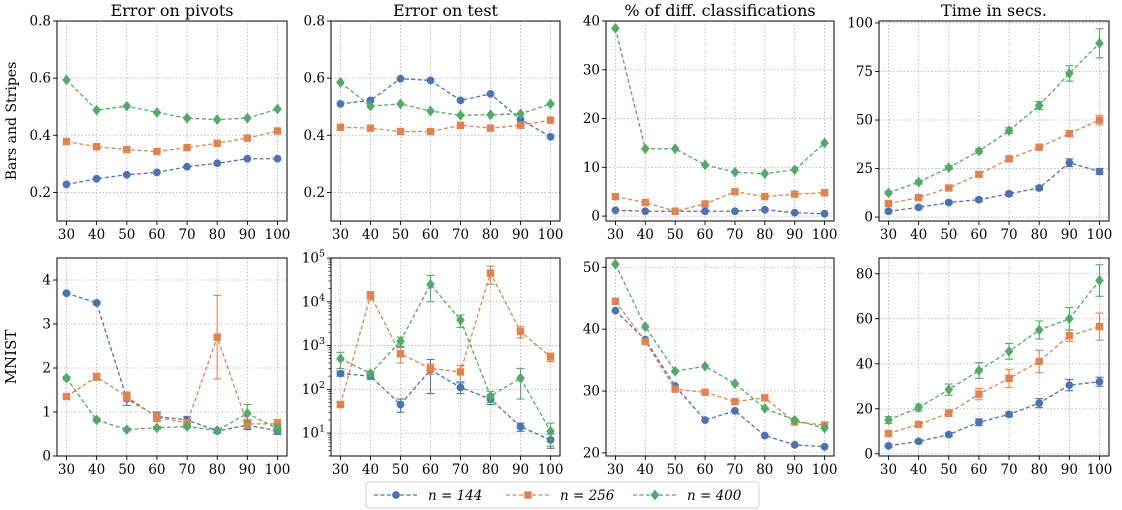 The height and width of the screenshot is (510, 1122). Describe the element at coordinates (455, 496) in the screenshot. I see `legend-label: n = 144` at that location.